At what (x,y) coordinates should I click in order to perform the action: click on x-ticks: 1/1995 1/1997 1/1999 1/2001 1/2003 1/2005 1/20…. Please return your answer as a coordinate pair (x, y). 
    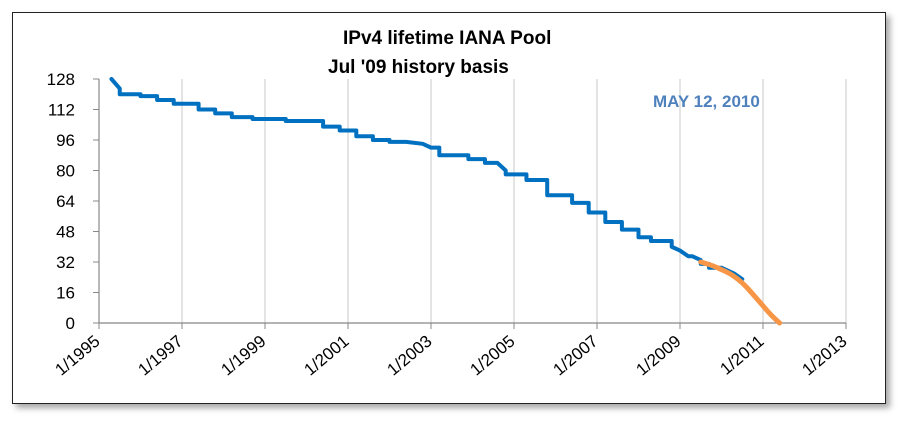
    Looking at the image, I should click on (451, 351).